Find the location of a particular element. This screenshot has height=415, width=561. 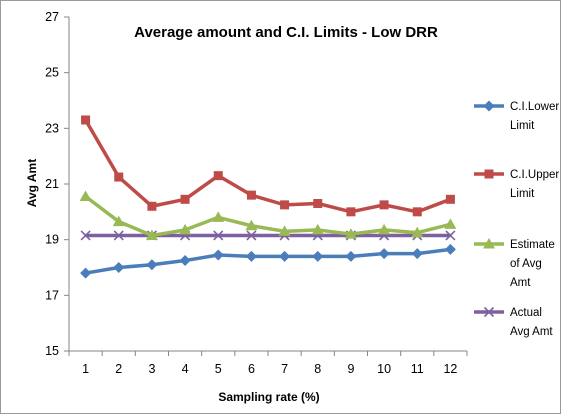

legend-entry-4: Actual Avg Amt is located at coordinates (513, 322).